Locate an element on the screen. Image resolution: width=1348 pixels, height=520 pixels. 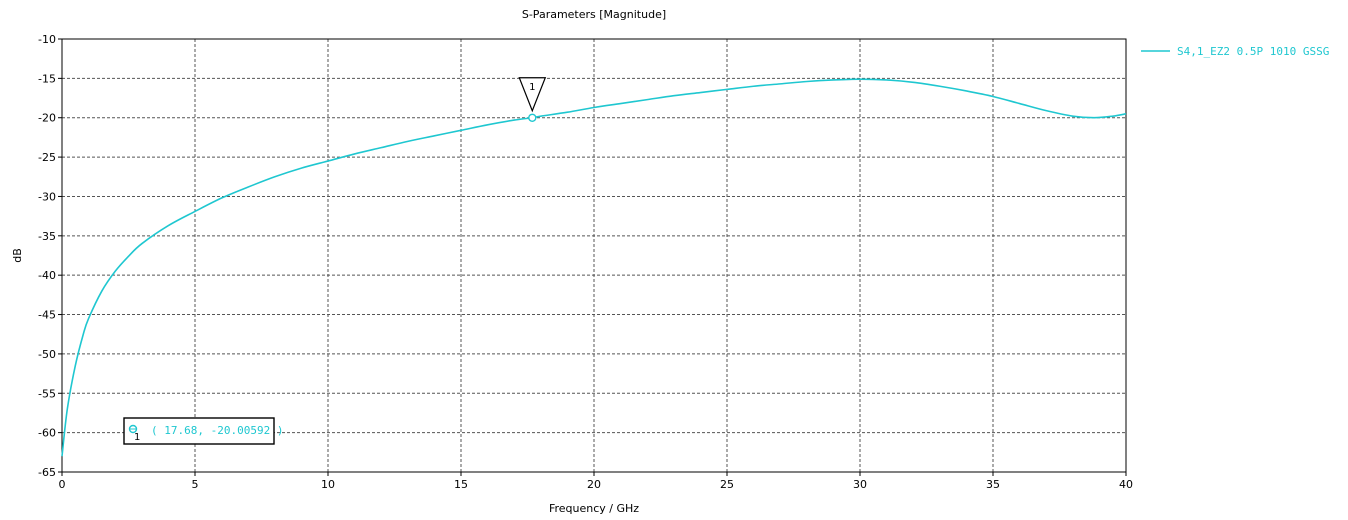
x-tick-label: 35 is located at coordinates (993, 484).